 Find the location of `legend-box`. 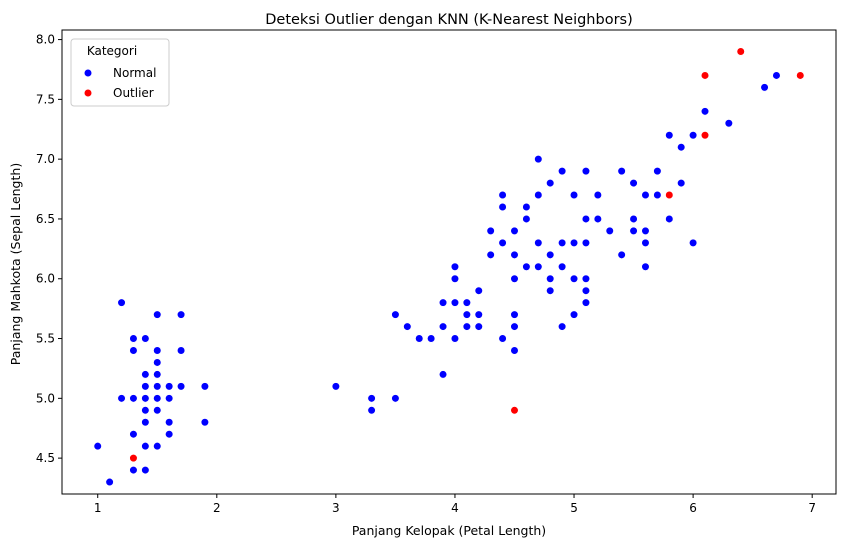

legend-box is located at coordinates (120, 72).